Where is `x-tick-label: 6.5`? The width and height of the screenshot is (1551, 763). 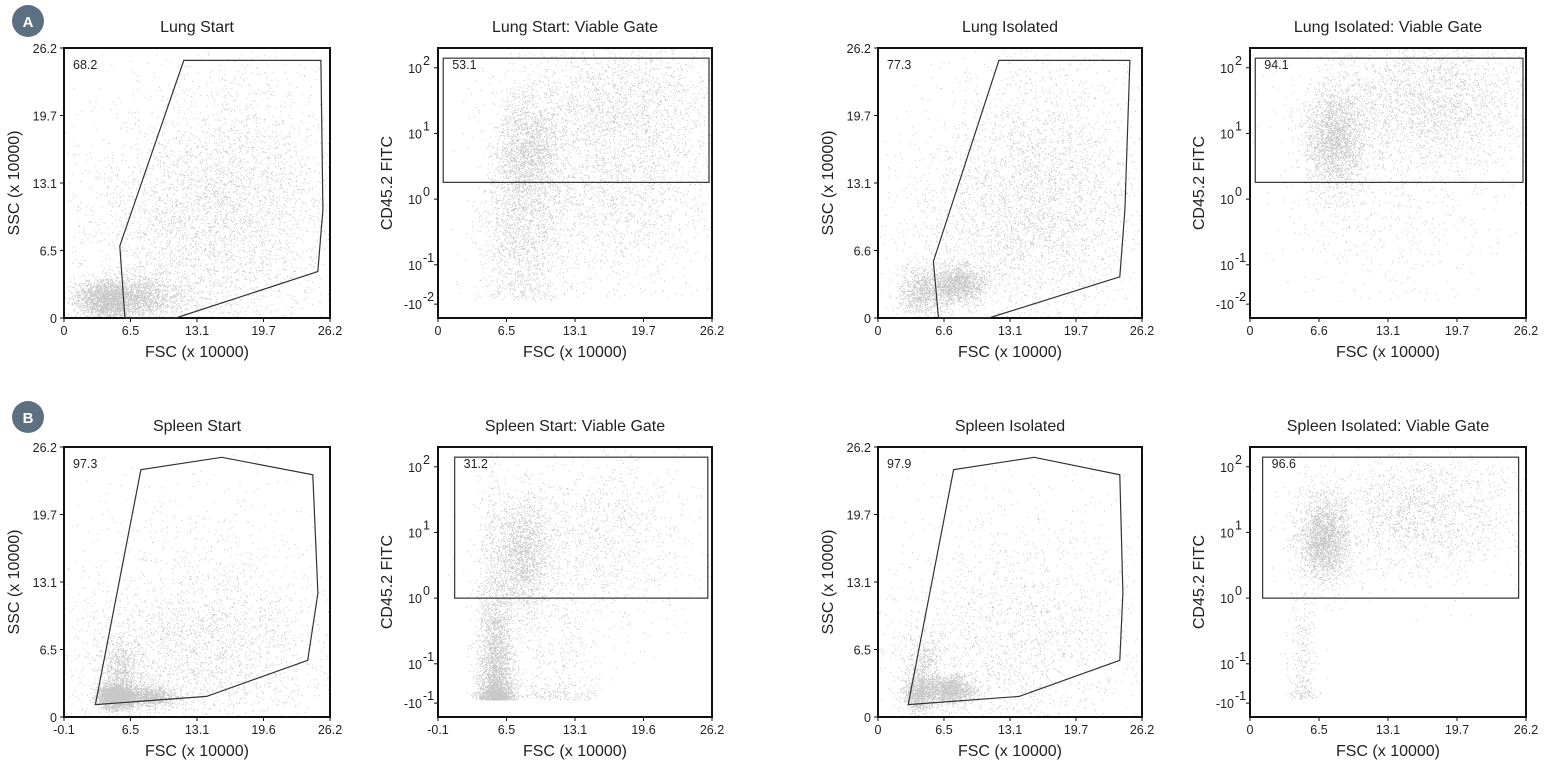 x-tick-label: 6.5 is located at coordinates (506, 331).